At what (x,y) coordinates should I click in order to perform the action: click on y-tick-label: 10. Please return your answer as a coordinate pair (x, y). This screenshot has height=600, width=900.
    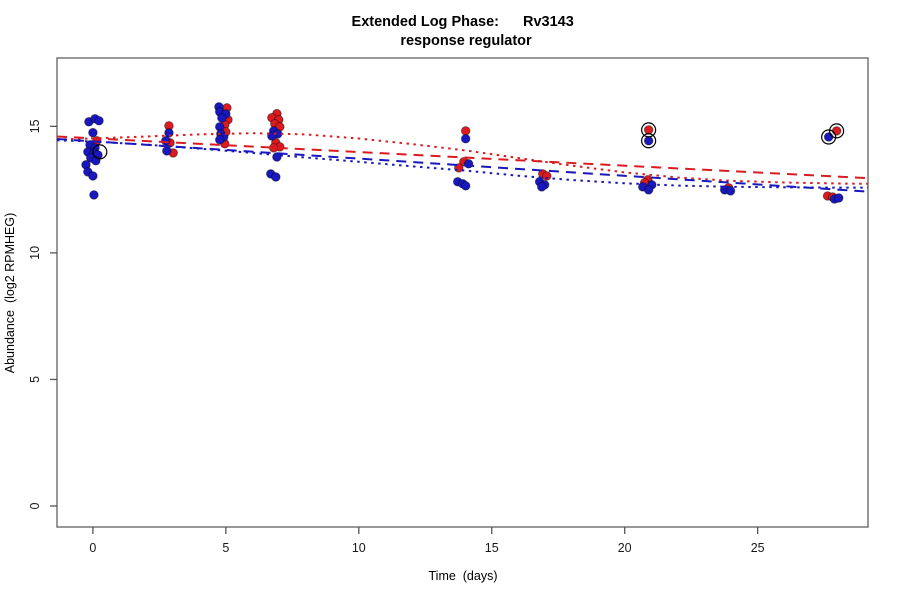
    Looking at the image, I should click on (35, 253).